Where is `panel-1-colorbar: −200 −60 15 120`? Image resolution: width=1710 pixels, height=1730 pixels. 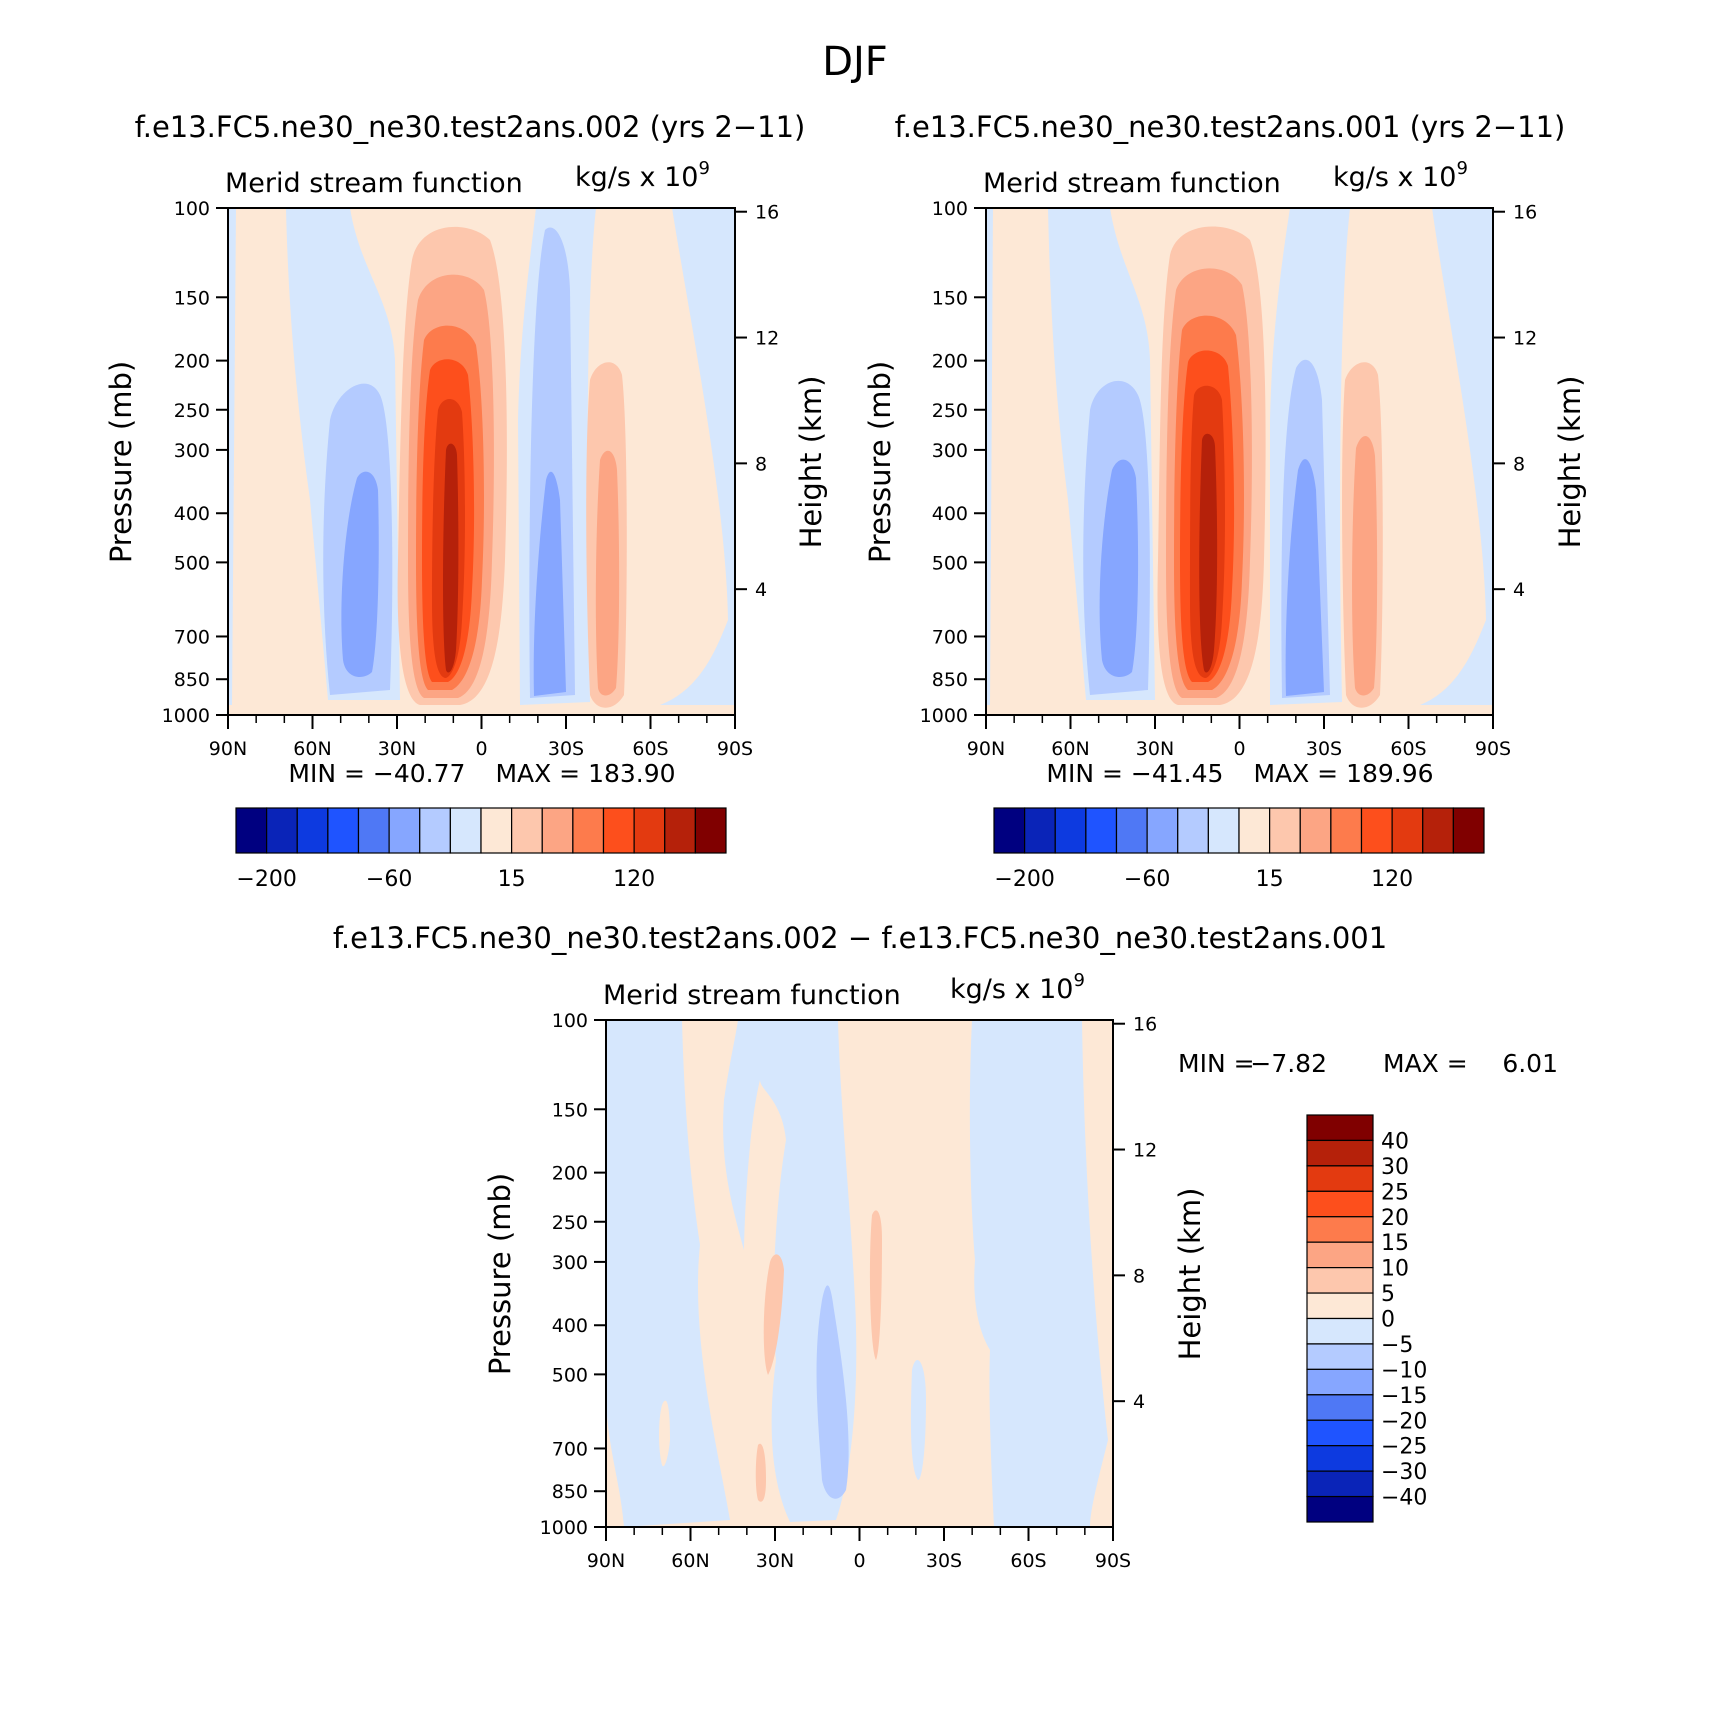
panel-1-colorbar: −200 −60 15 120 is located at coordinates (481, 849).